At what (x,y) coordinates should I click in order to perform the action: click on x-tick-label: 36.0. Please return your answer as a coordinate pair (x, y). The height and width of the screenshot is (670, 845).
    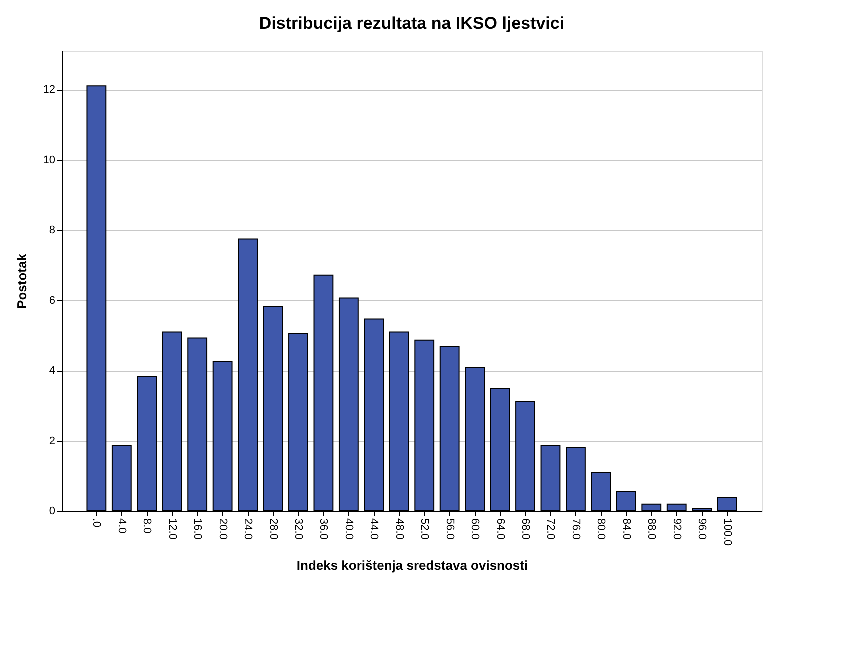
    Looking at the image, I should click on (324, 529).